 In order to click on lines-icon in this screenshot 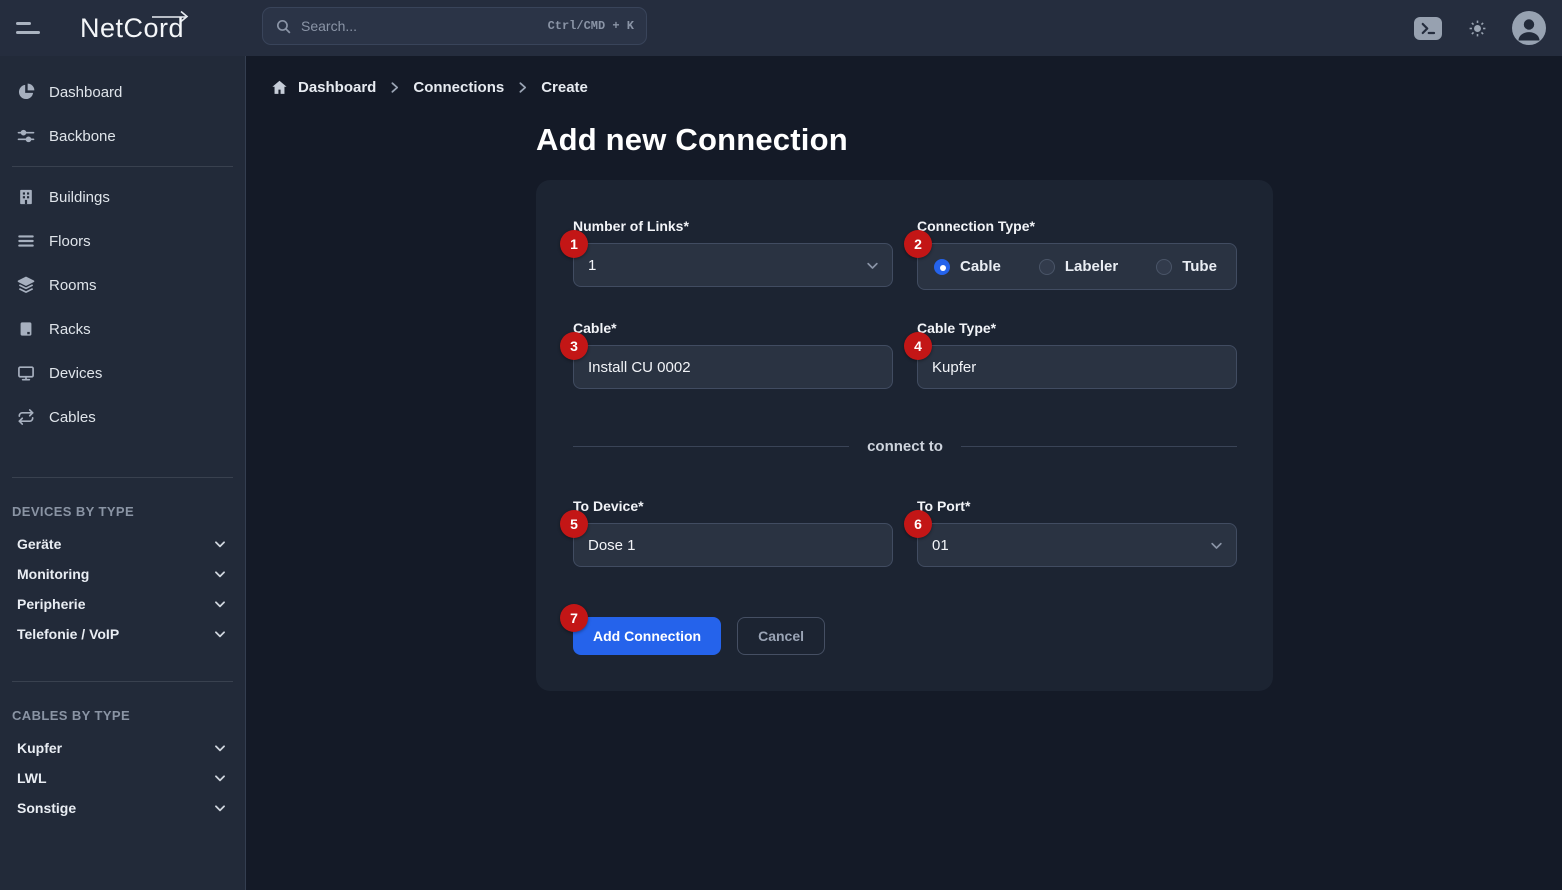, I will do `click(26, 241)`.